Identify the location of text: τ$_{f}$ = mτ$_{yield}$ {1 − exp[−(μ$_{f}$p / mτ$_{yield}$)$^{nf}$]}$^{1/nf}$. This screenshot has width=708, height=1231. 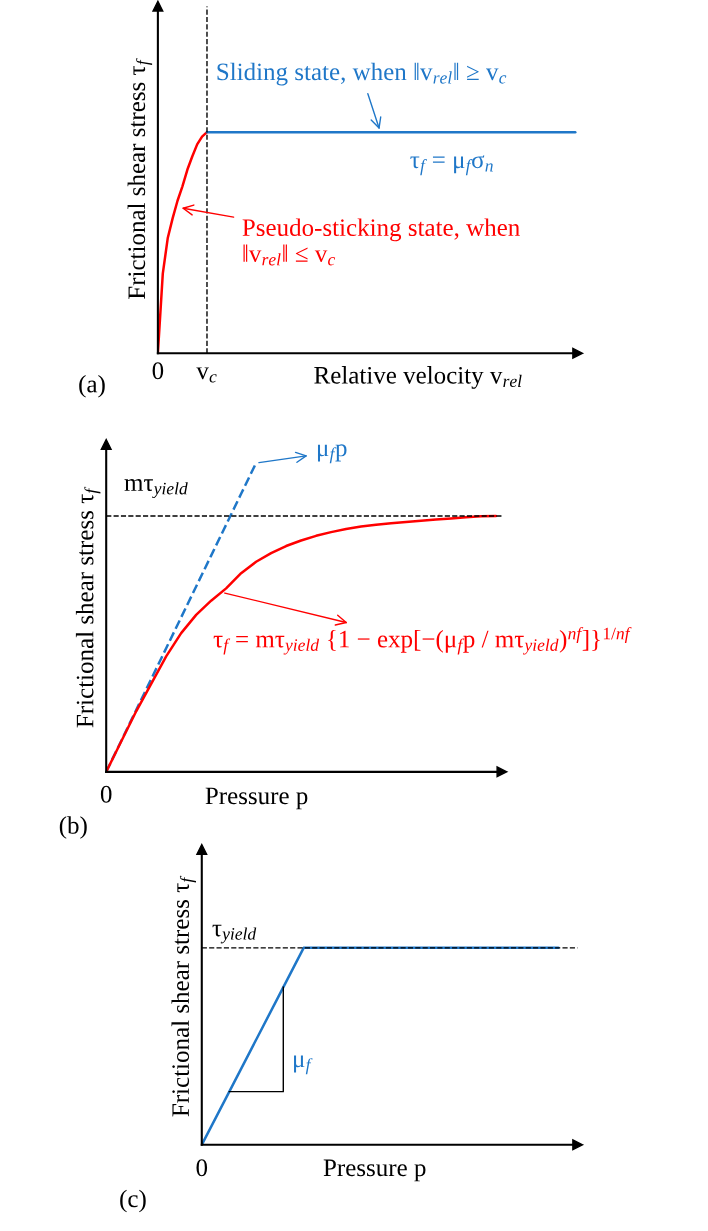
(422, 640).